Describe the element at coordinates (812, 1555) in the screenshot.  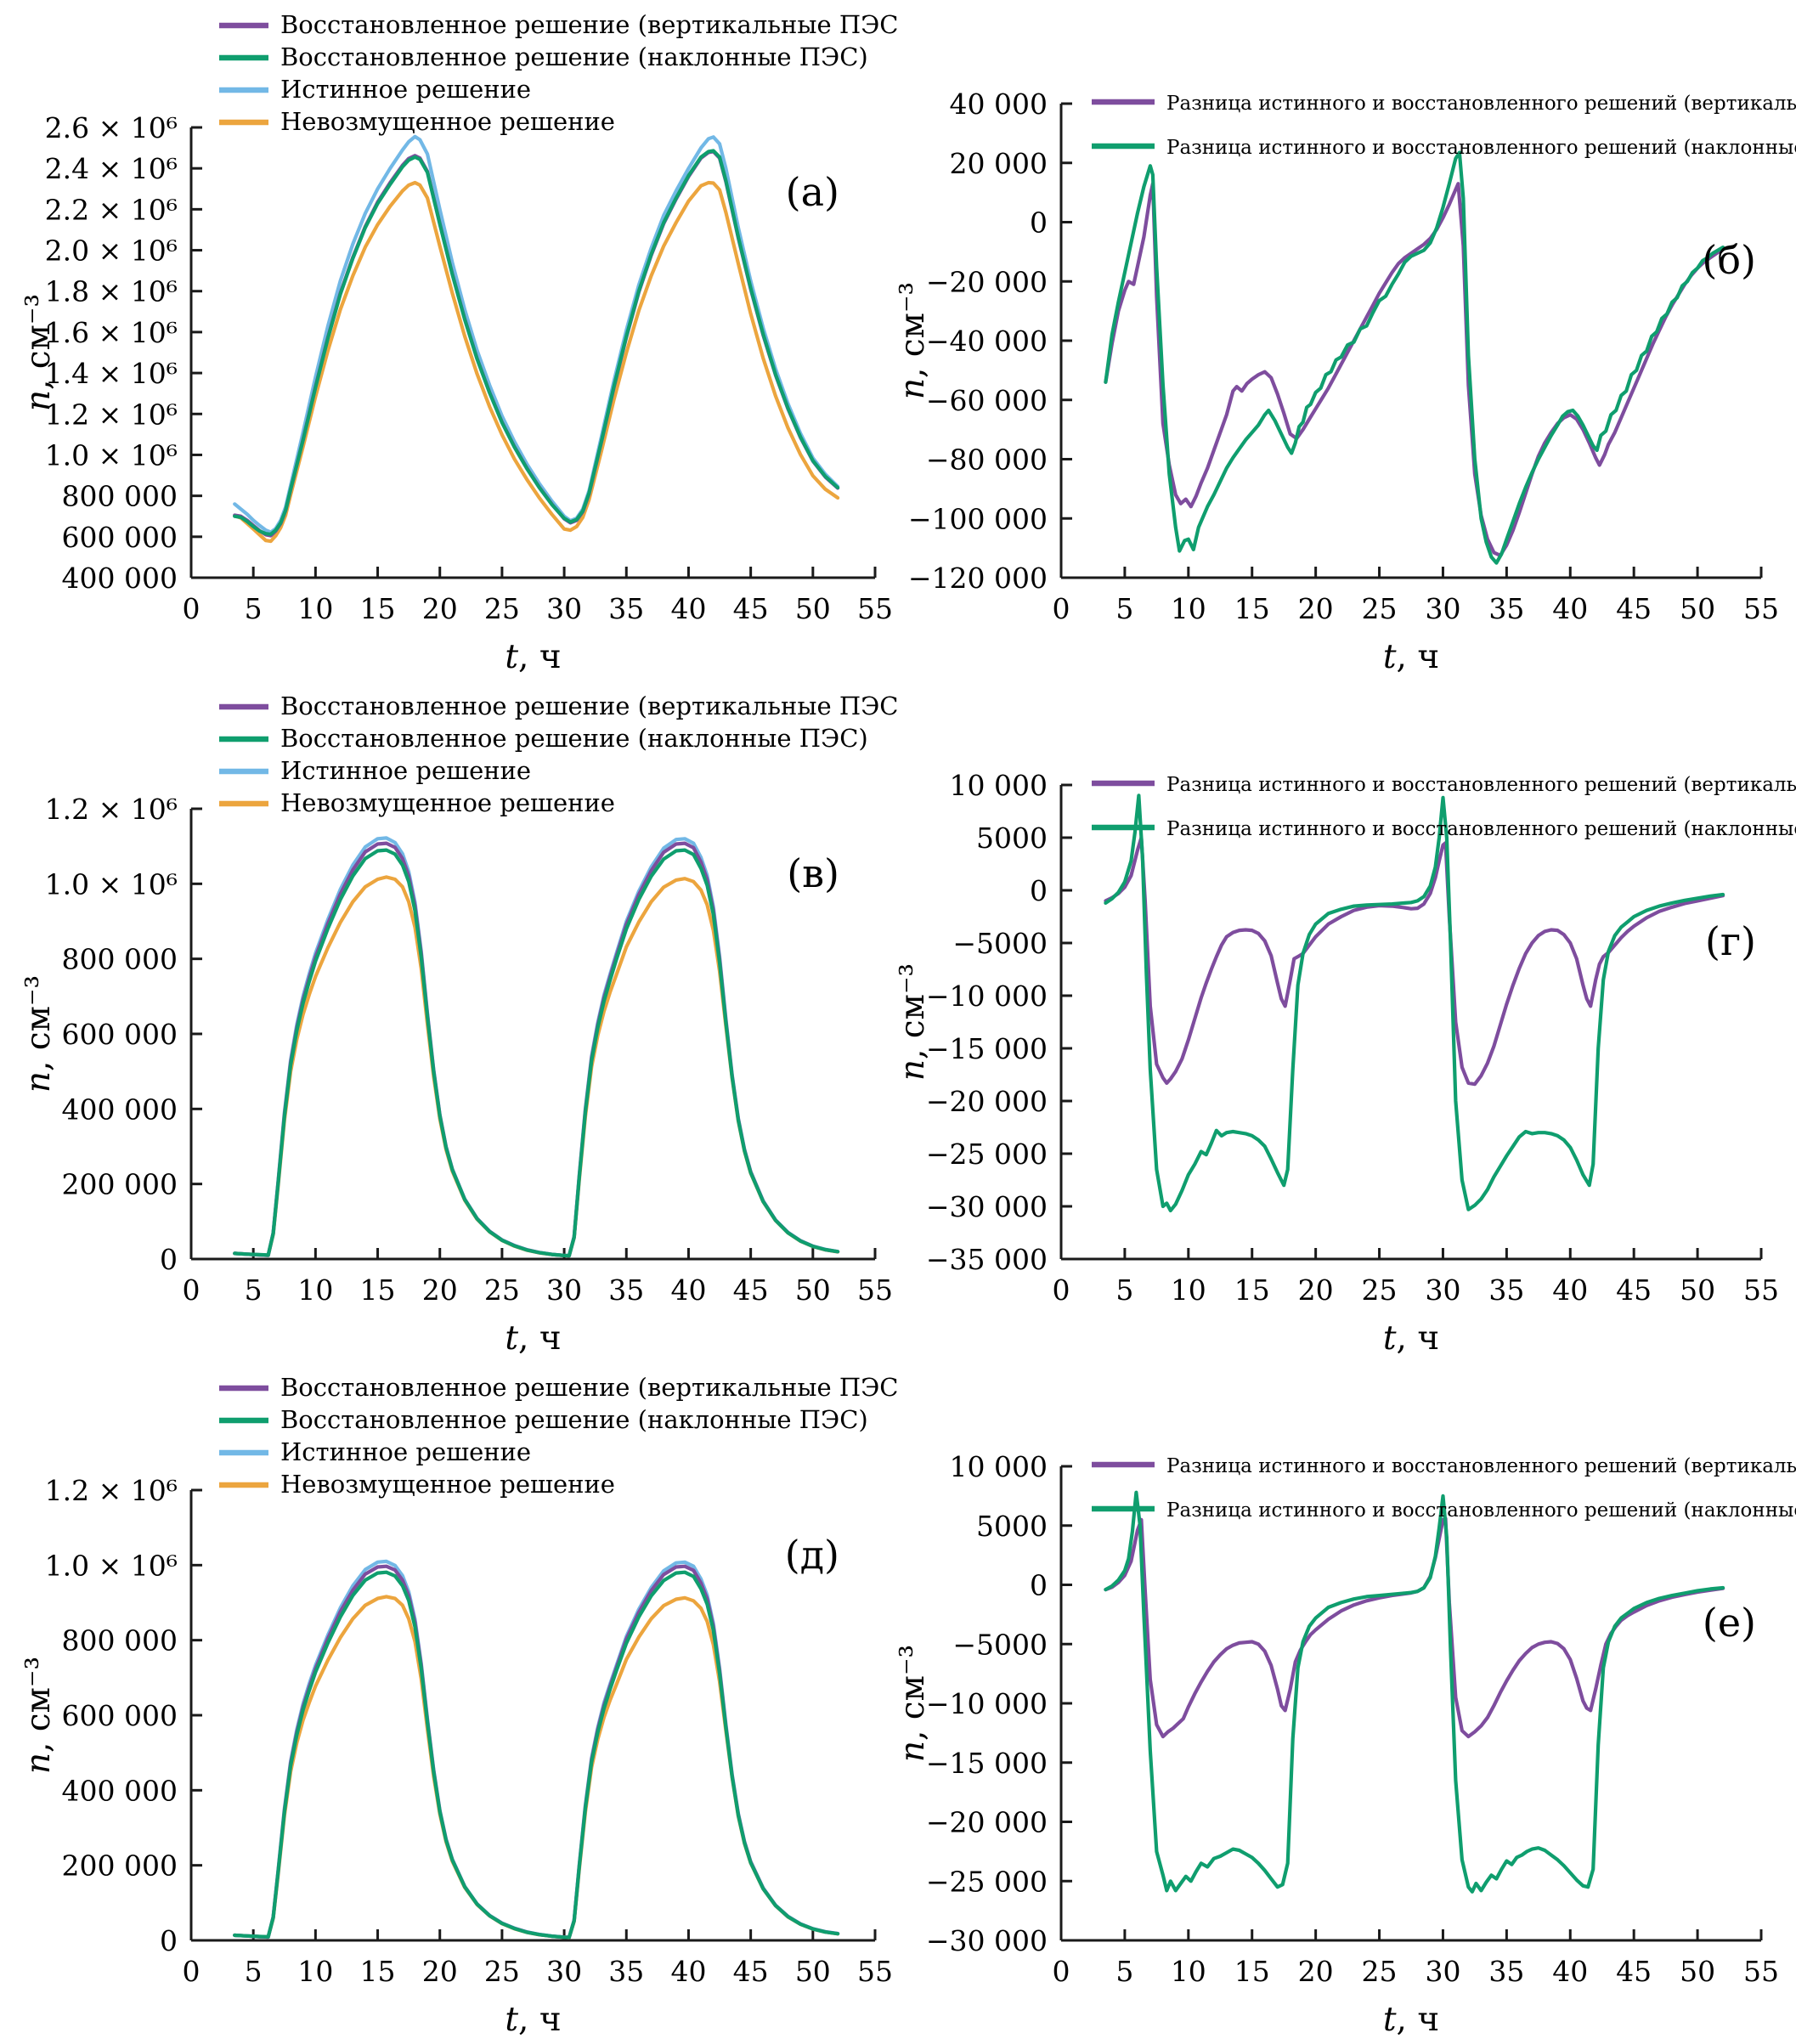
I see `panel-letter: (д)` at that location.